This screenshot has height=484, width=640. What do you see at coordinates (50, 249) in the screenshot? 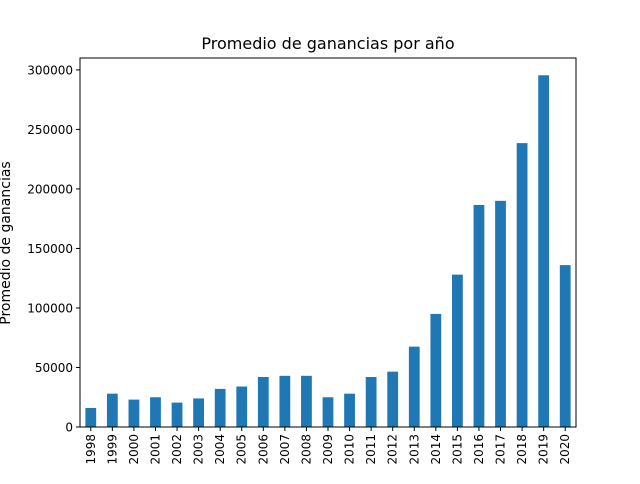
I see `y-tick-label: 150000` at bounding box center [50, 249].